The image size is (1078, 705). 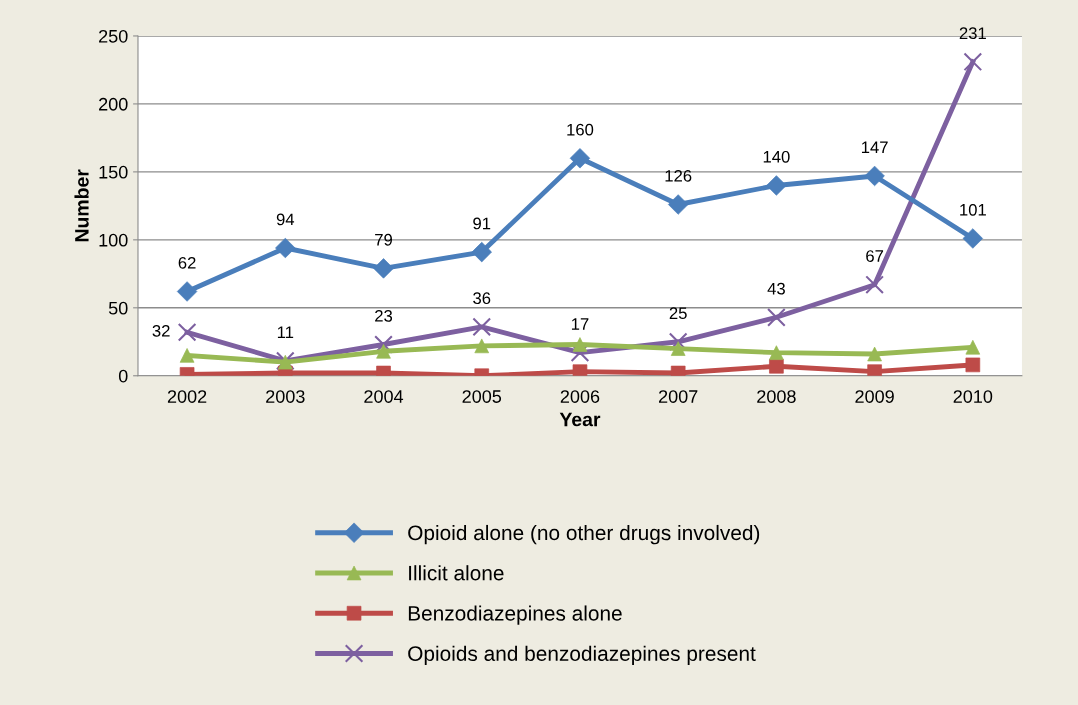 What do you see at coordinates (482, 223) in the screenshot?
I see `data-label: 91` at bounding box center [482, 223].